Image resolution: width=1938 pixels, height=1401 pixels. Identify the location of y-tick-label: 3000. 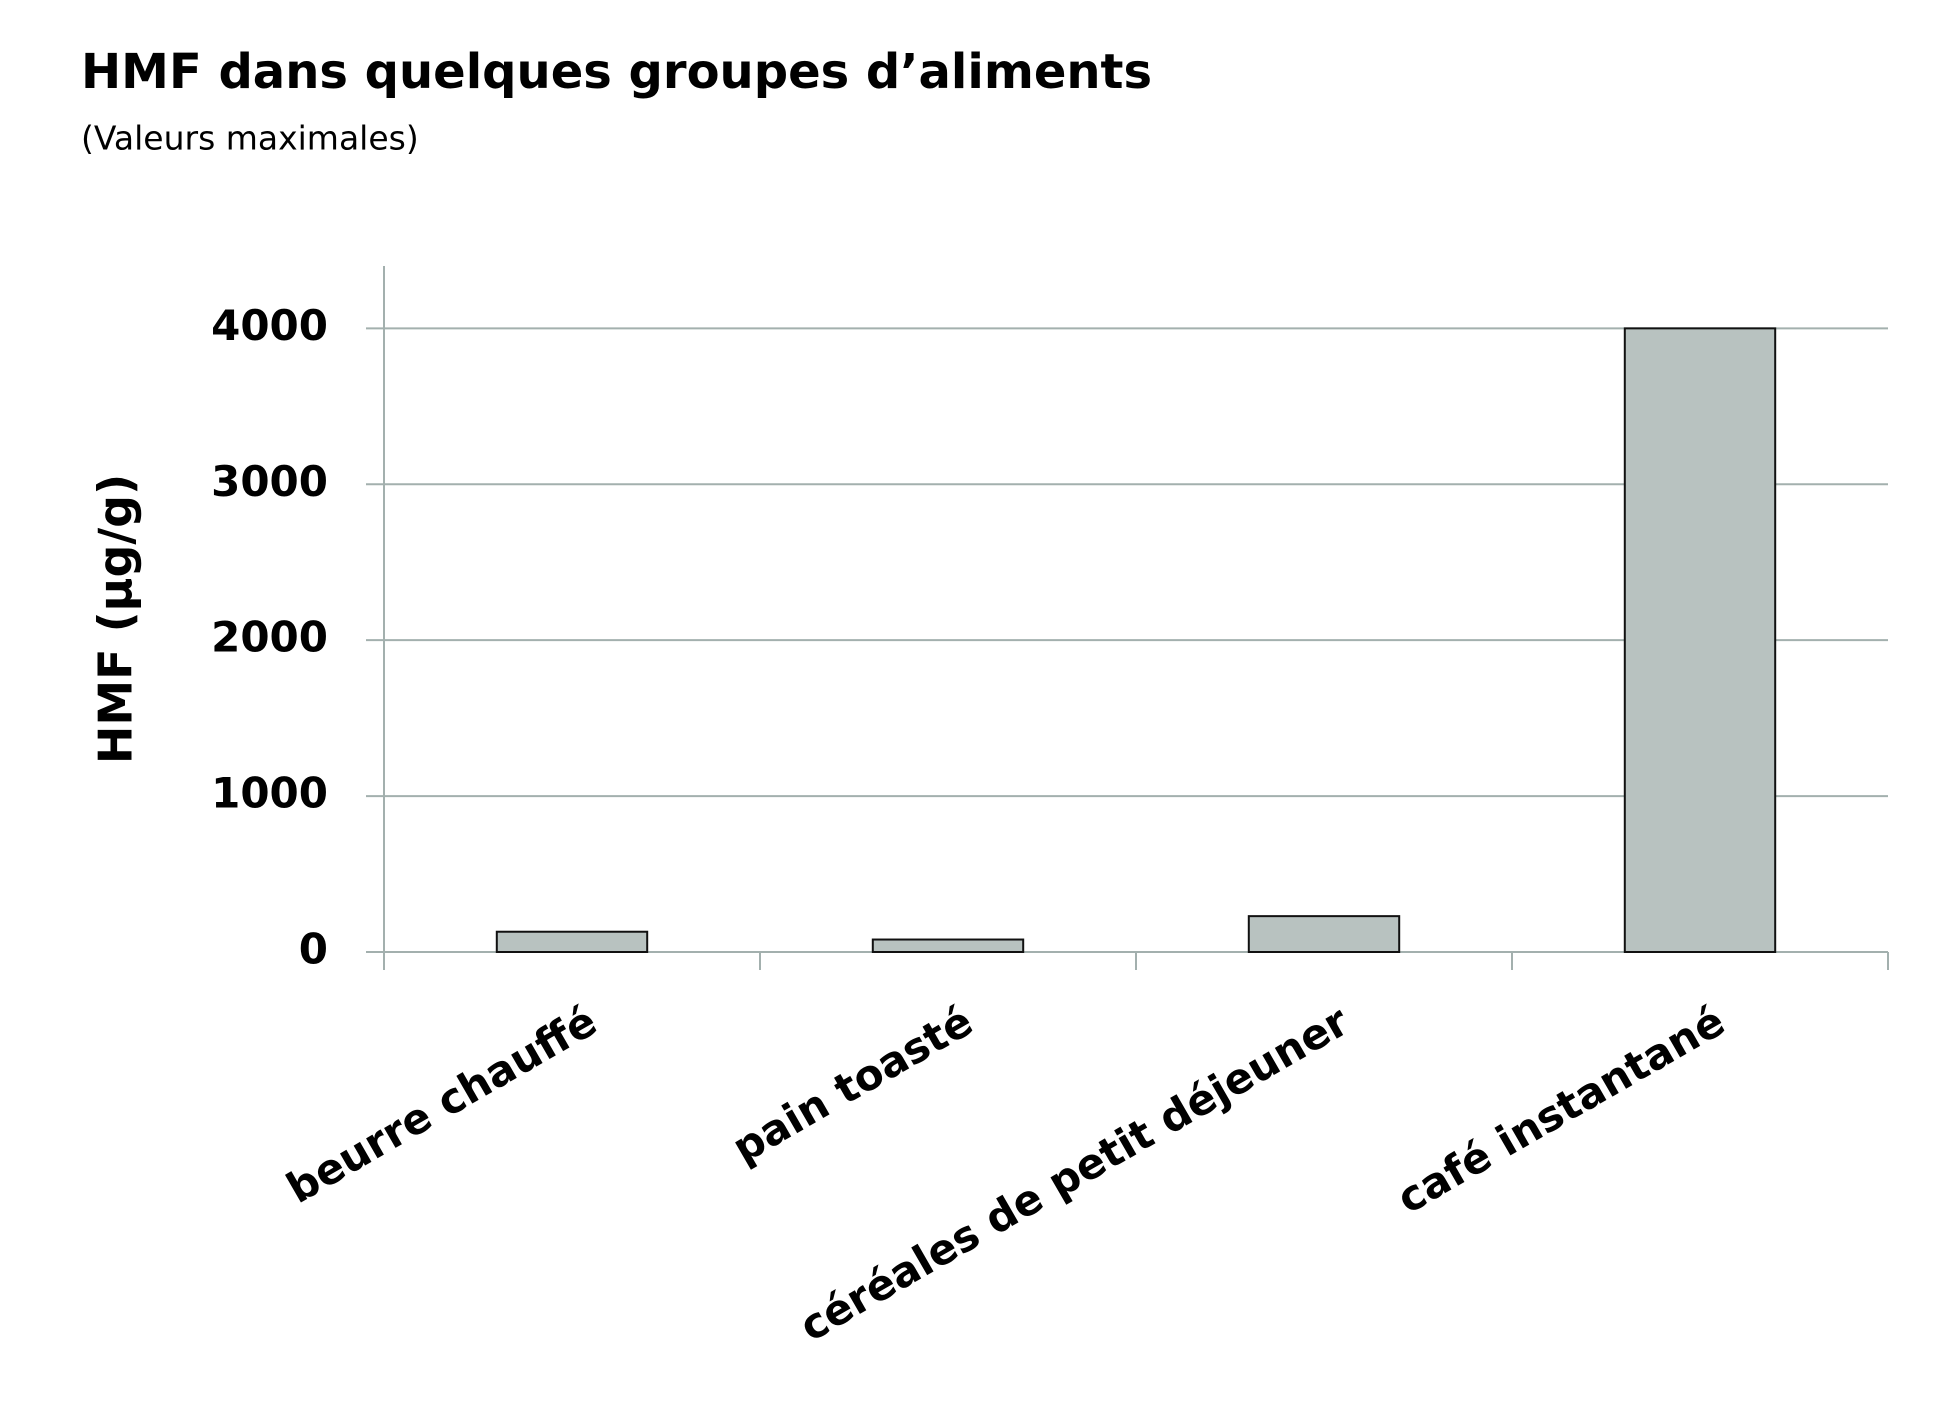
(269, 481).